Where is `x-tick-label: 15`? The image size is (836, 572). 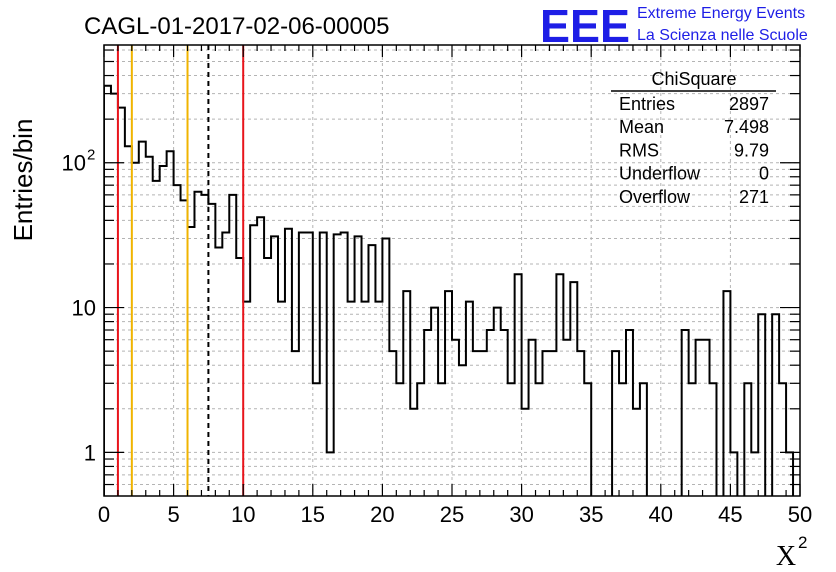
x-tick-label: 15 is located at coordinates (313, 514).